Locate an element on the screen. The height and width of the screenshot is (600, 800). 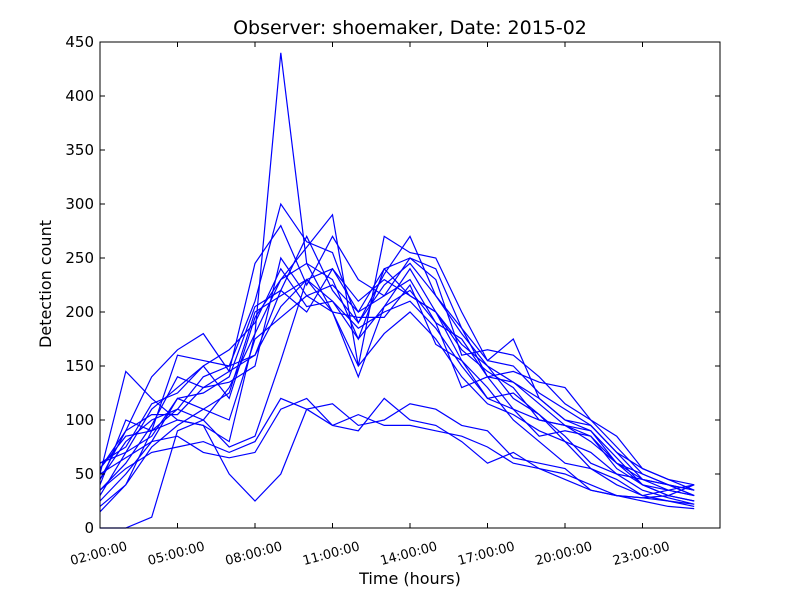
y-tick-label: 100 is located at coordinates (79, 420).